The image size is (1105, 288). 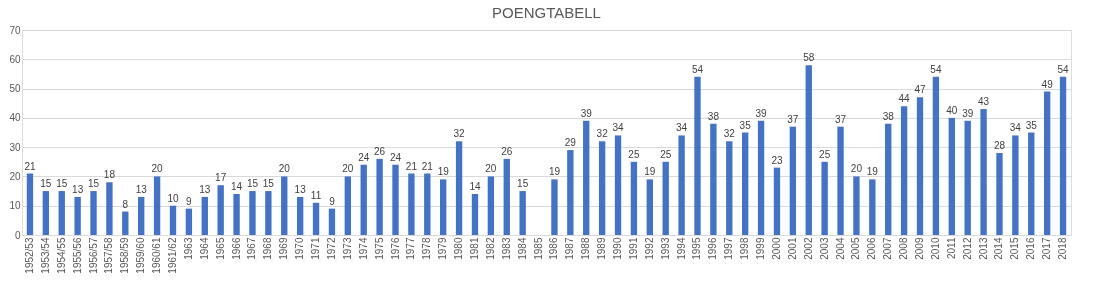 What do you see at coordinates (61, 255) in the screenshot?
I see `x-tick-label: 1954/55` at bounding box center [61, 255].